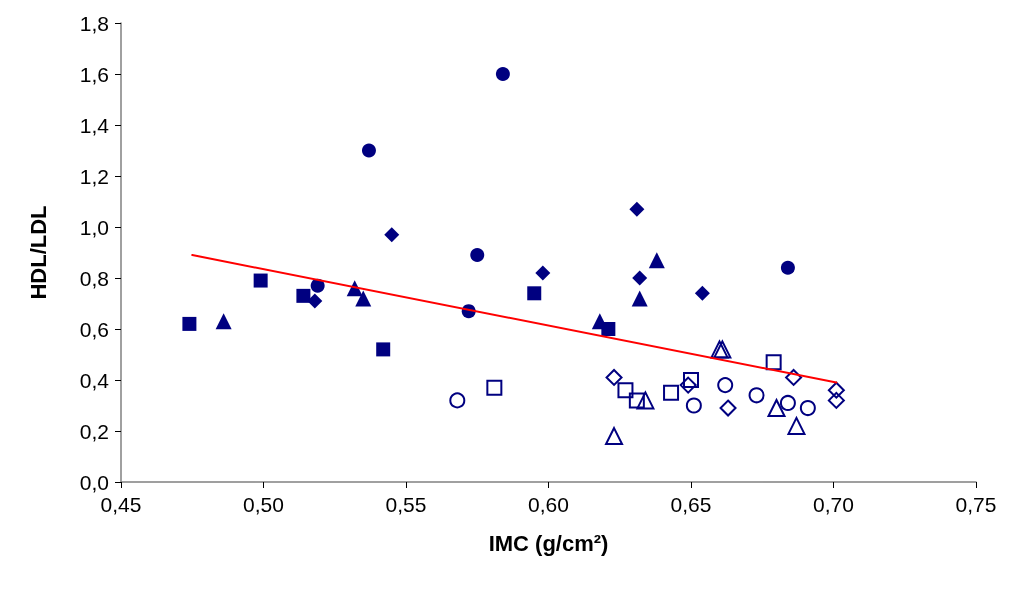  What do you see at coordinates (94, 125) in the screenshot?
I see `y-tick-label: 1,4` at bounding box center [94, 125].